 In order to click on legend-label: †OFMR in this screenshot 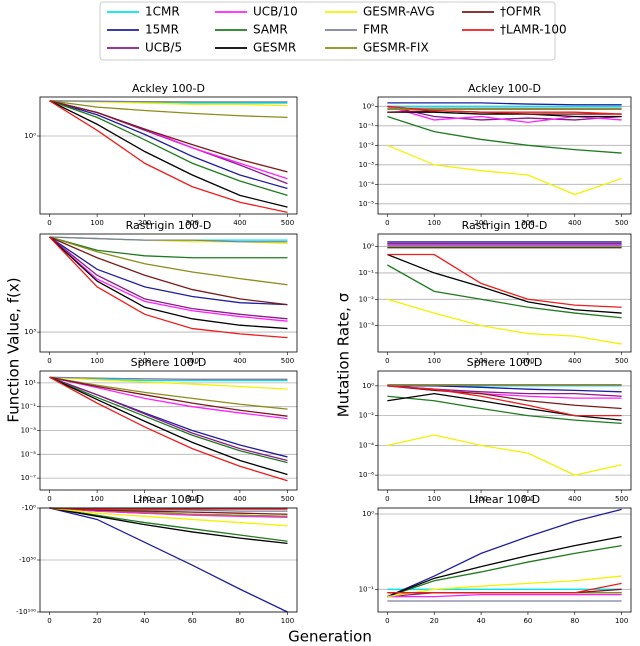, I will do `click(520, 12)`.